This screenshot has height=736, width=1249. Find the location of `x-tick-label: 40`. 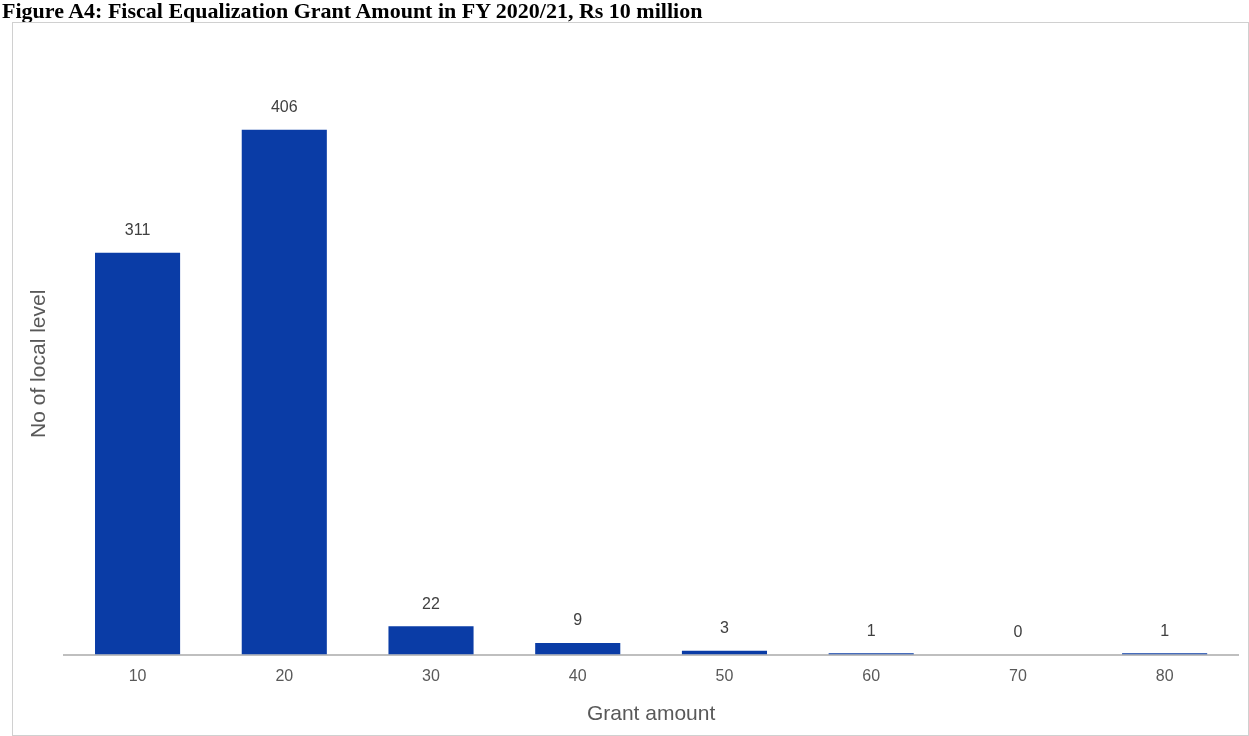

x-tick-label: 40 is located at coordinates (577, 675).